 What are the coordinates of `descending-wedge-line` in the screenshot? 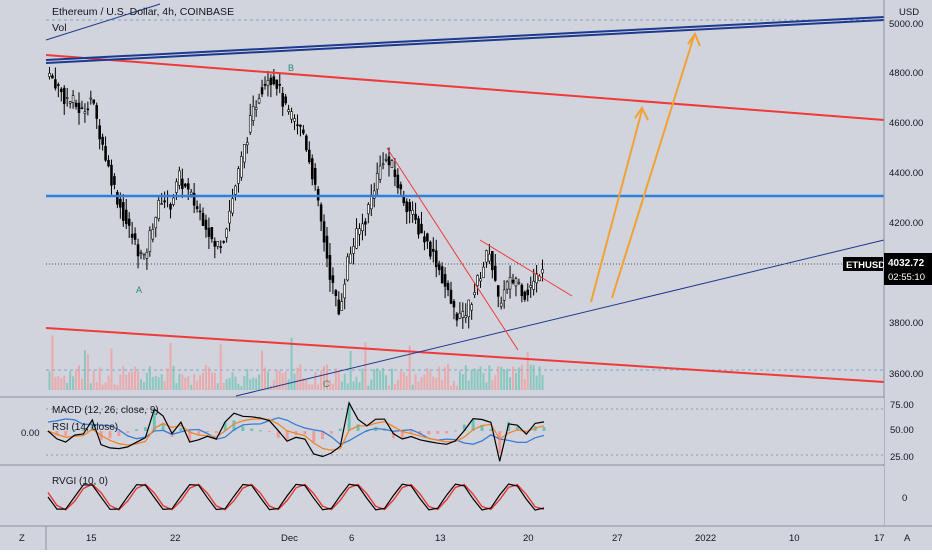 It's located at (452, 249).